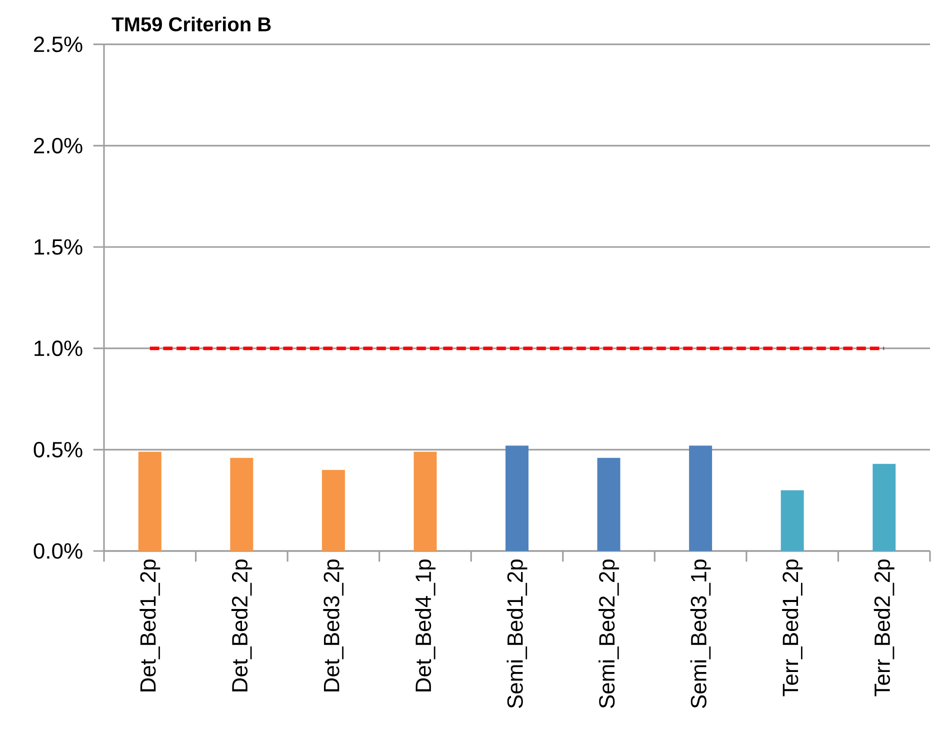 This screenshot has height=750, width=932. I want to click on y-tick-label: 0.0%, so click(58, 551).